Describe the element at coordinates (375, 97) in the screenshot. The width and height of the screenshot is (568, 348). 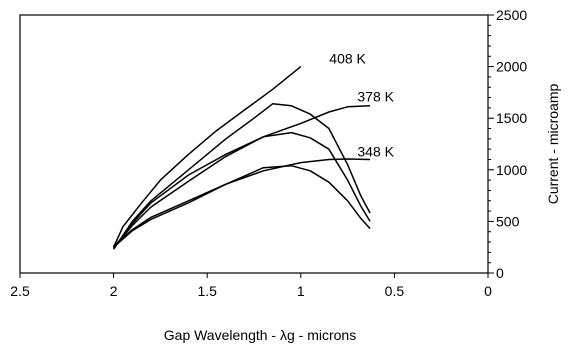
I see `series-label: 378 K` at that location.